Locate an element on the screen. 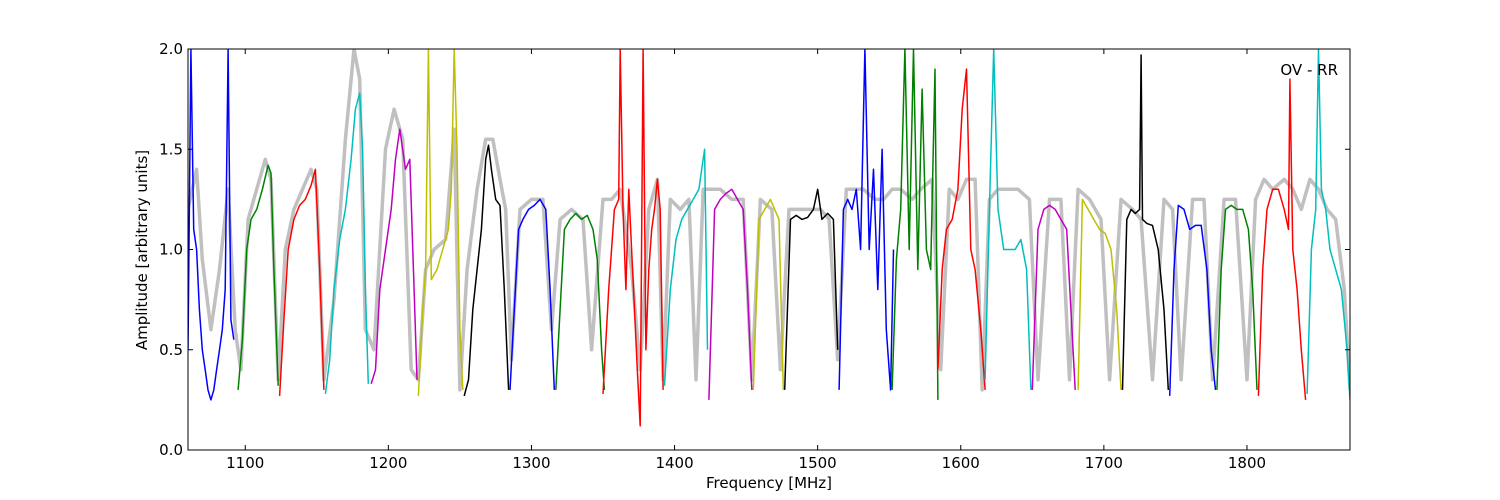 The width and height of the screenshot is (1500, 500). y-tick-label: 0.5 is located at coordinates (171, 350).